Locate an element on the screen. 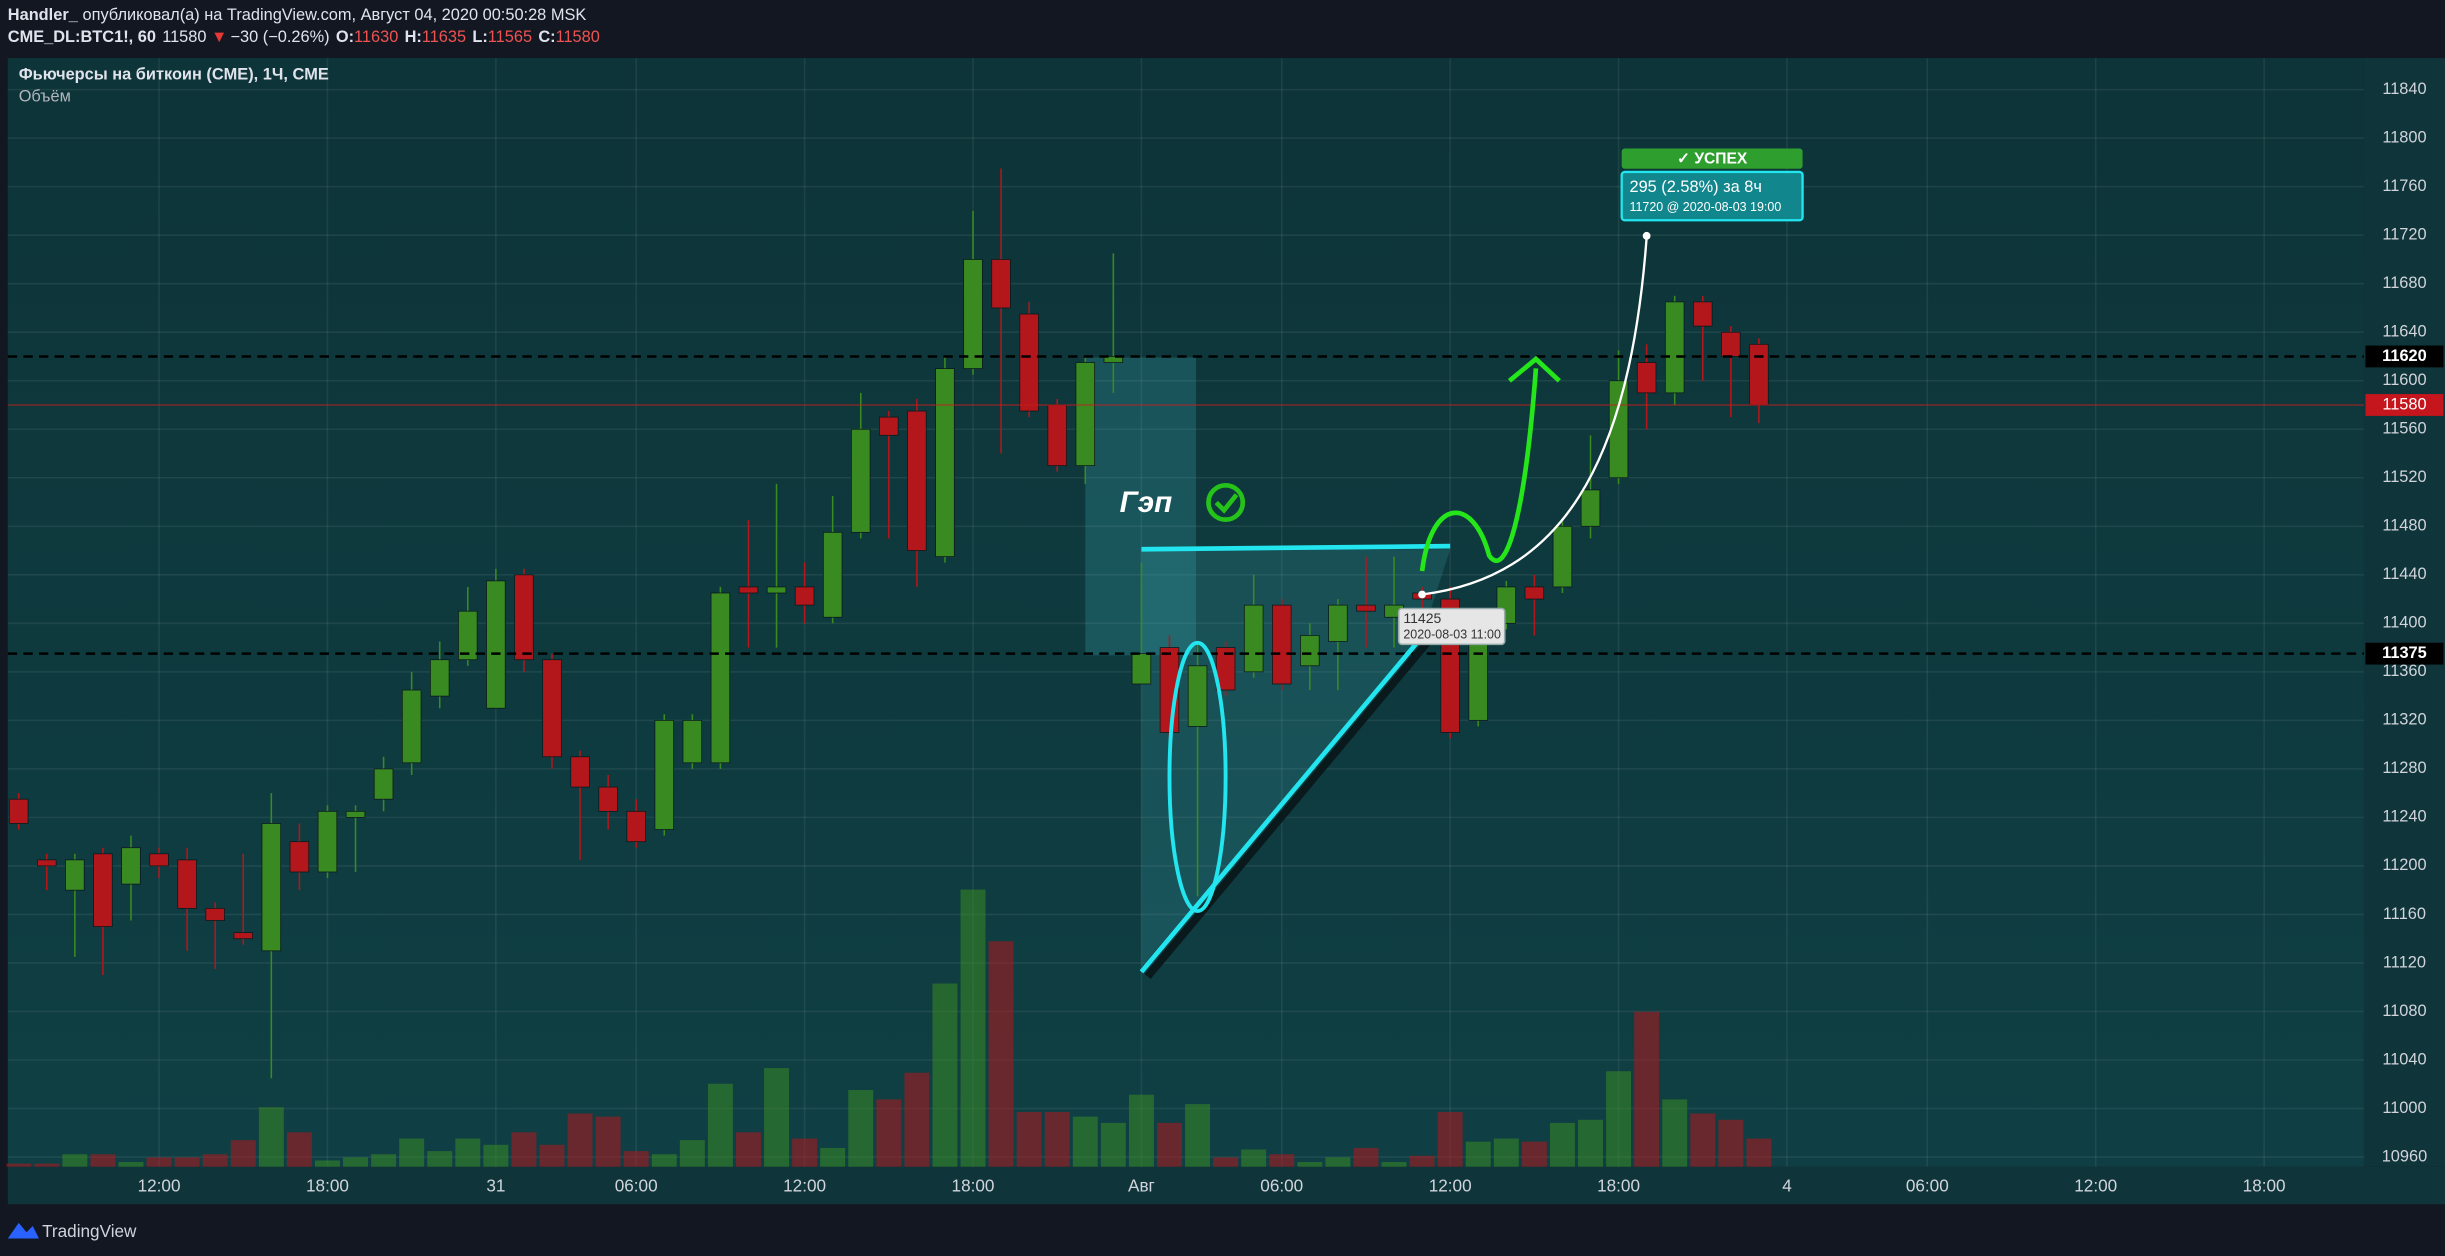 Image resolution: width=2445 pixels, height=1256 pixels. o-value: 11630 is located at coordinates (376, 37).